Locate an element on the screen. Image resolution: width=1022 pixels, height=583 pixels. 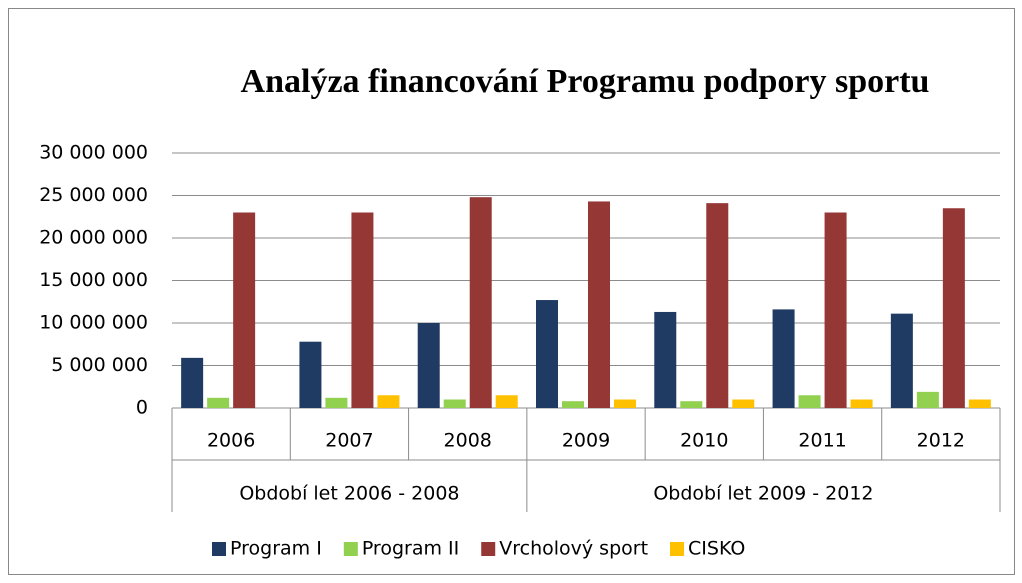
group-label: Období let 2009 - 2012 is located at coordinates (763, 494).